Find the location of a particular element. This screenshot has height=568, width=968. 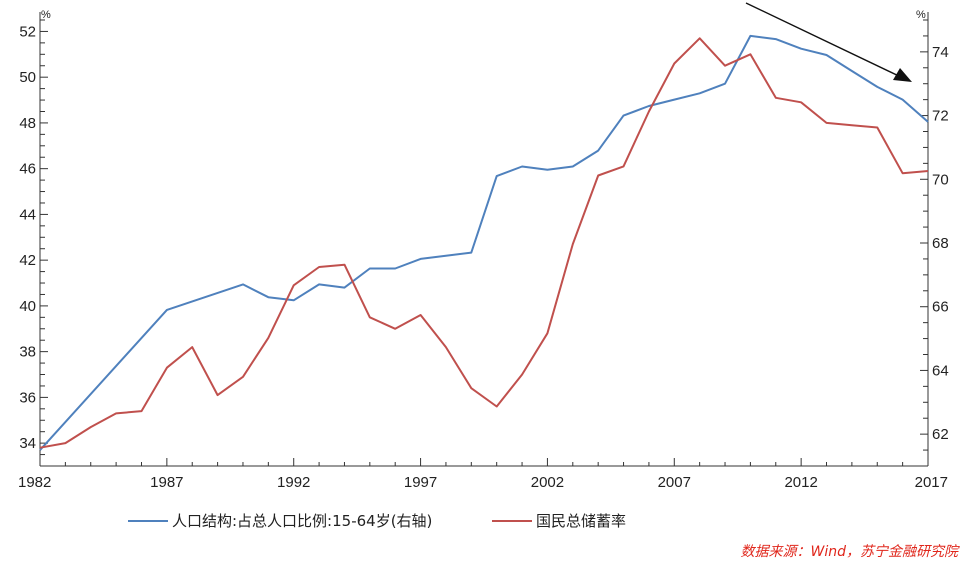

legend: 人口结构:占总人口比例:15-64岁(右轴) 国民总储蓄率 is located at coordinates (377, 521).